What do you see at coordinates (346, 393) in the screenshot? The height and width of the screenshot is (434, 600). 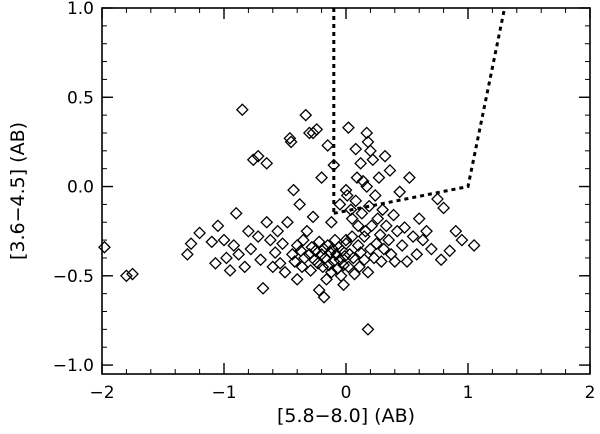 I see `x-tick-label: 0` at bounding box center [346, 393].